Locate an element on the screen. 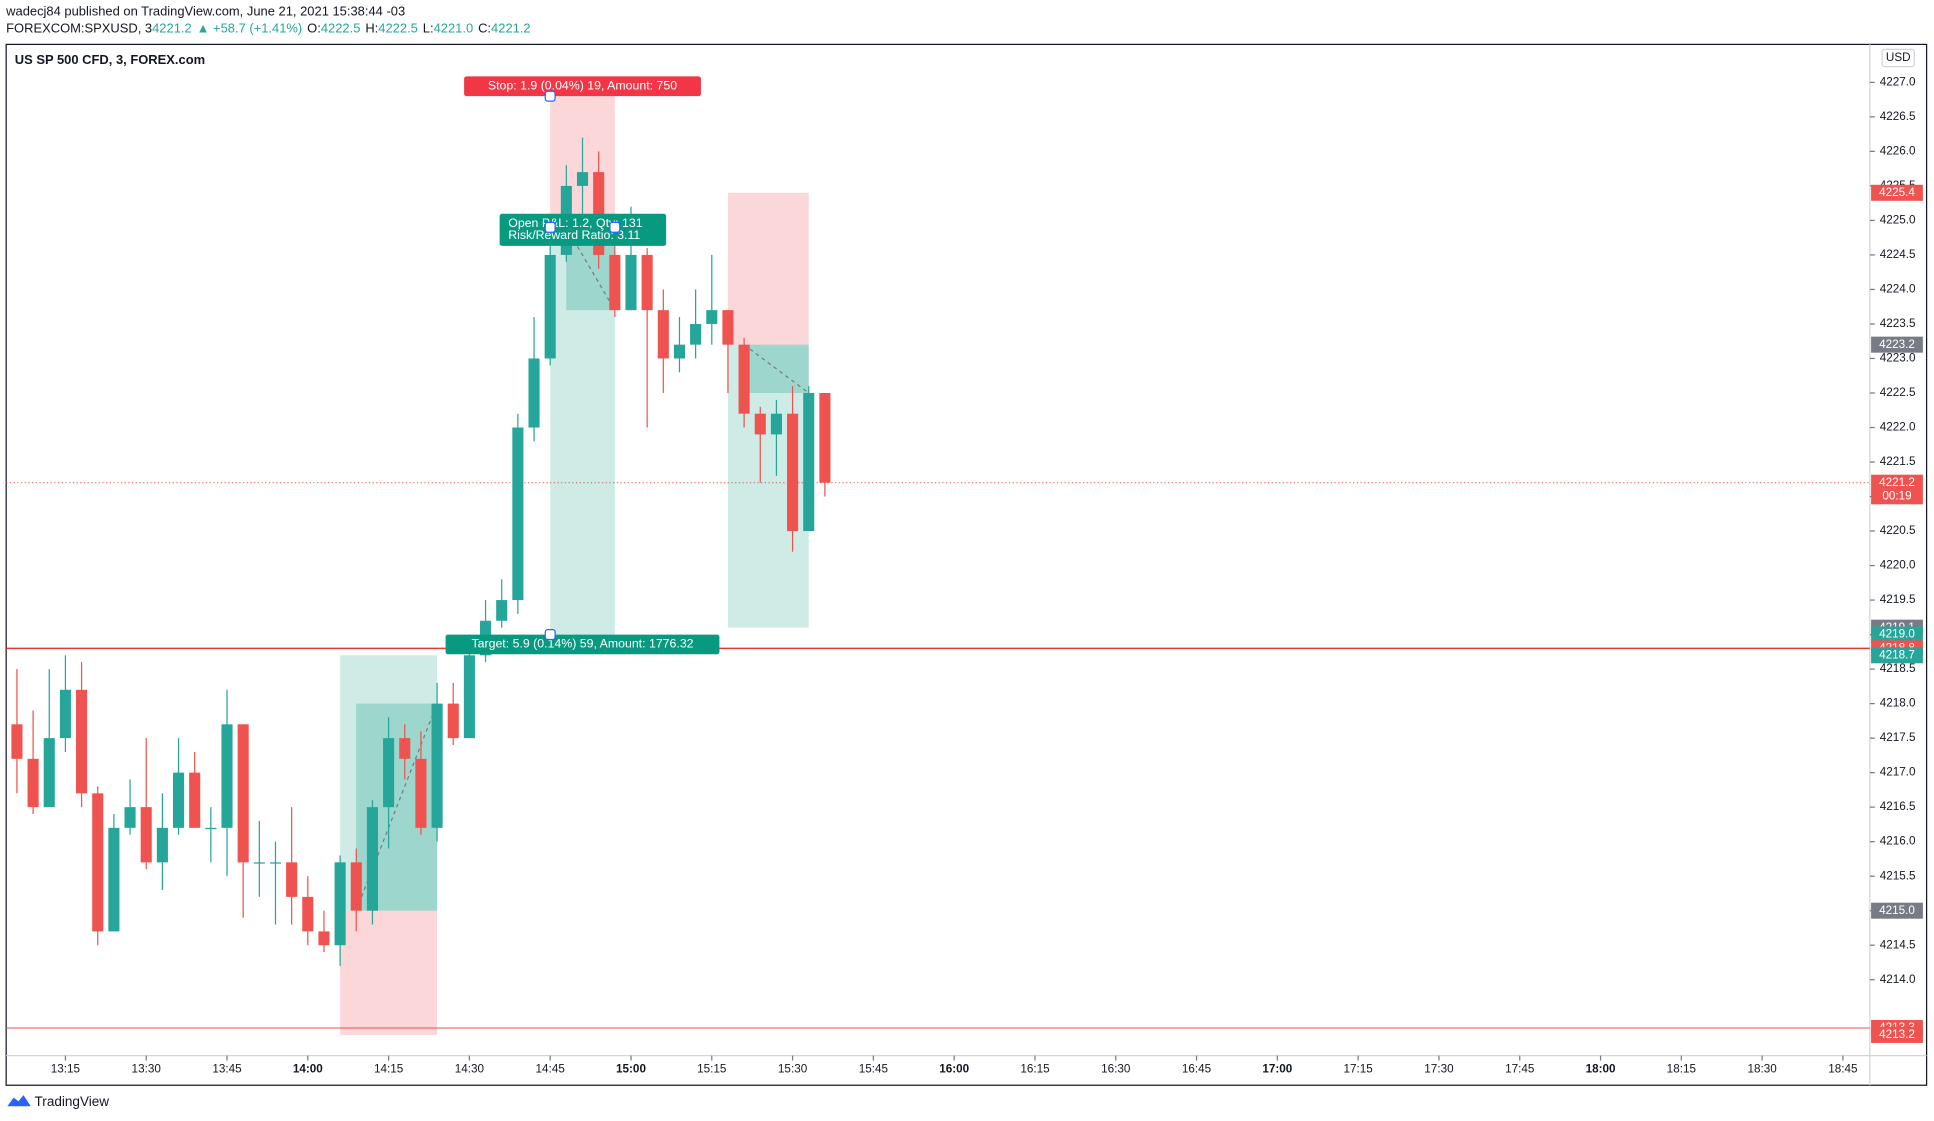  price-badge-label: 4225.4 is located at coordinates (1897, 192).